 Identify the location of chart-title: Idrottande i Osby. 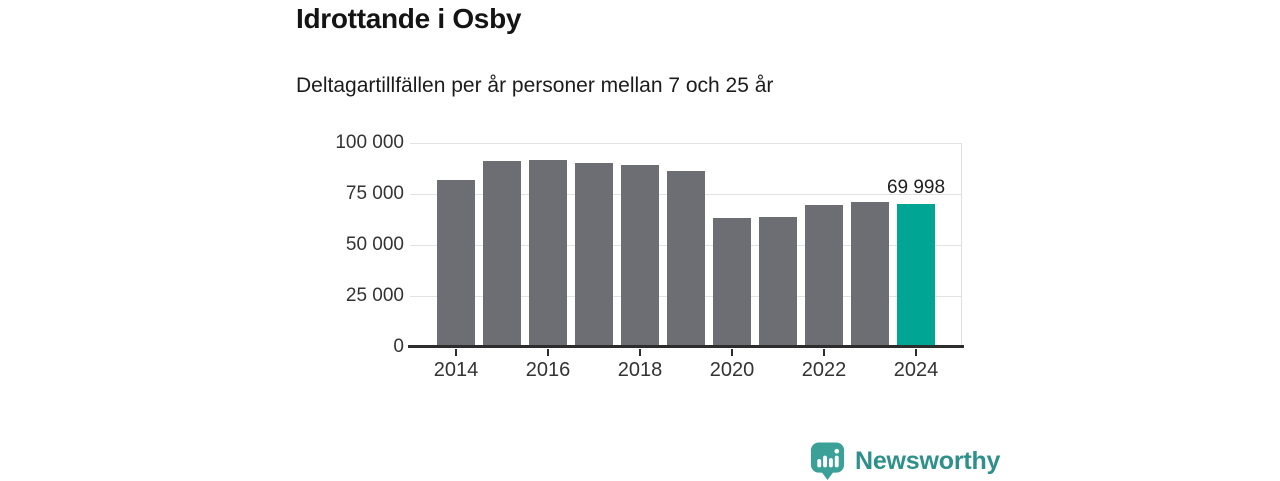
(409, 18).